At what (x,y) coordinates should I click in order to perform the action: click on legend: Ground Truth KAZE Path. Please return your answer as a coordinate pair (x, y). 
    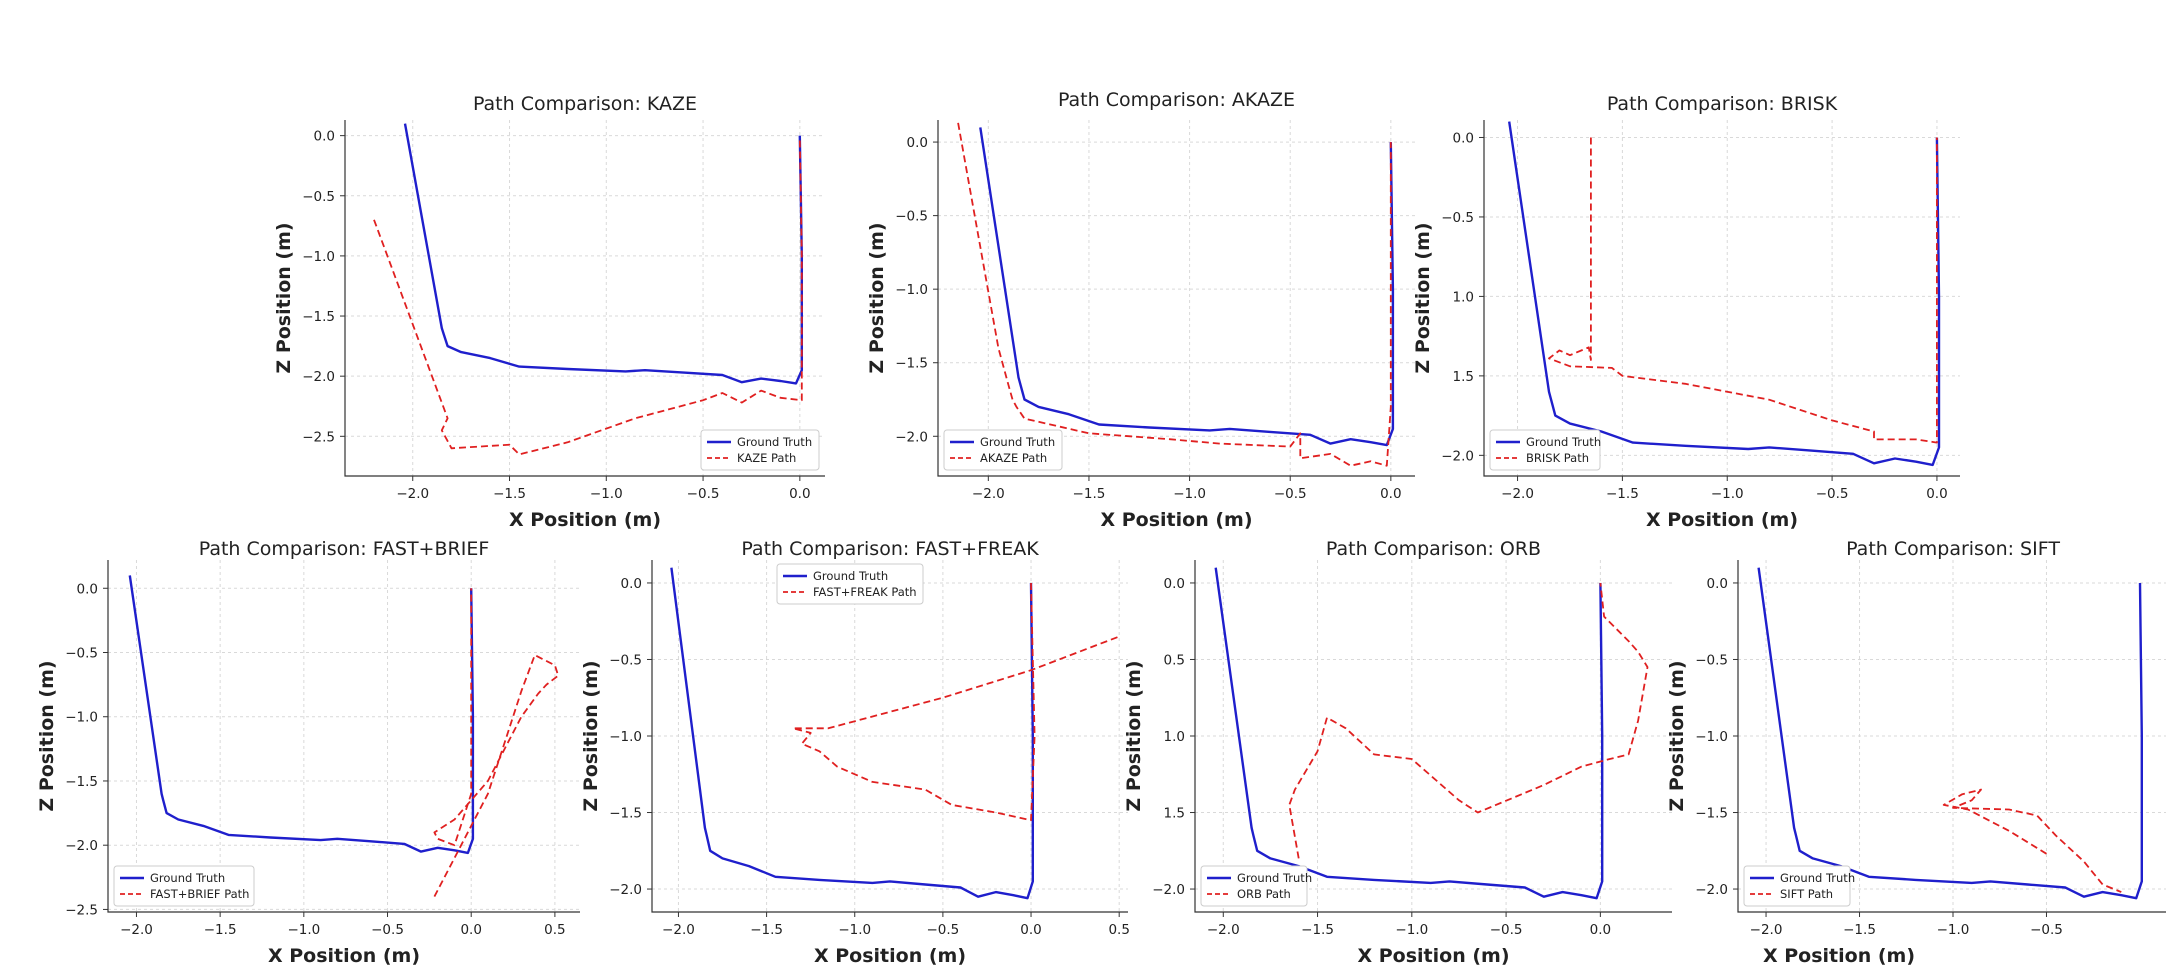
    Looking at the image, I should click on (760, 450).